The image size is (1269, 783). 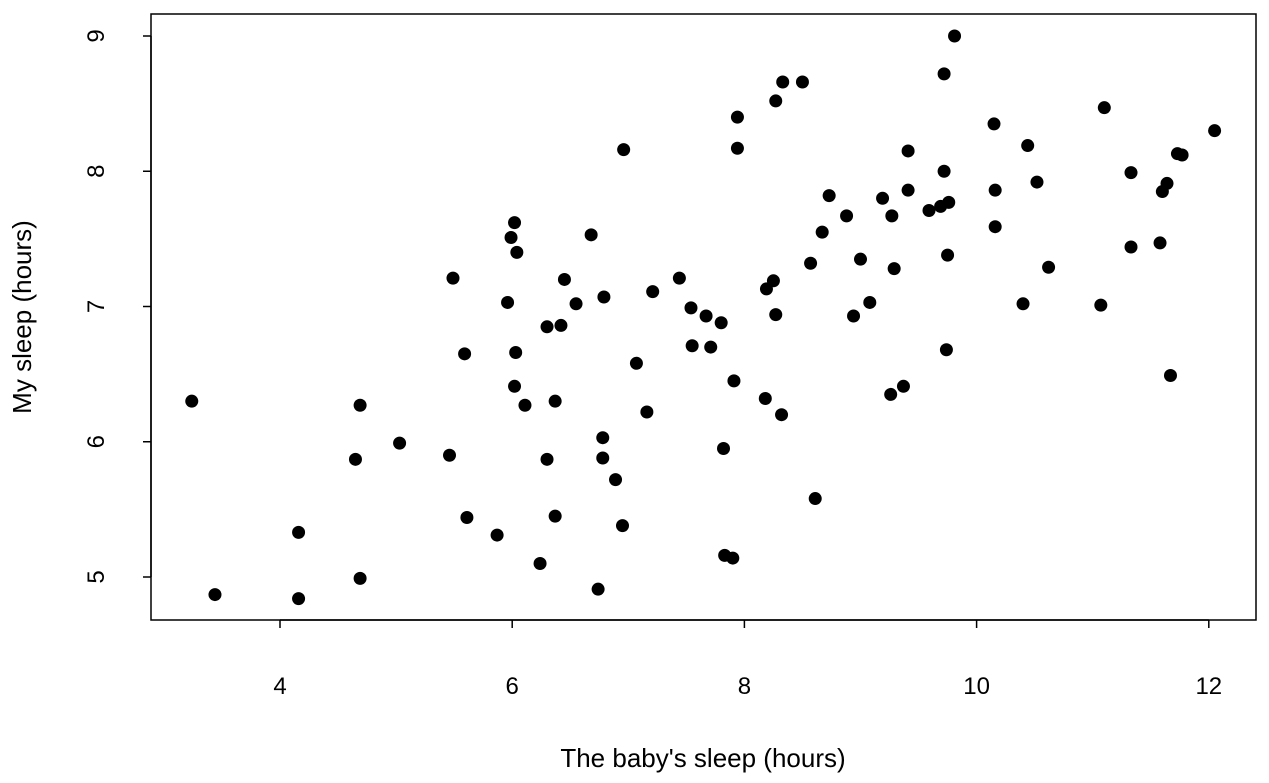 I want to click on x-tick-label: 10, so click(x=976, y=686).